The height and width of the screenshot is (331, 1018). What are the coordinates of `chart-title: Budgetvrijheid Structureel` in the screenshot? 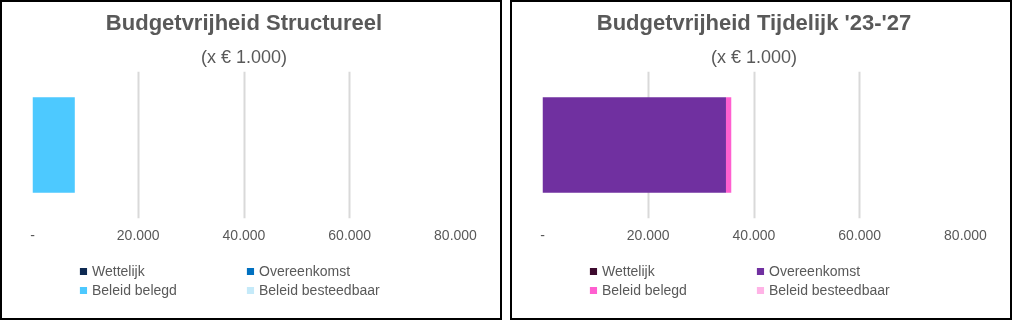 It's located at (244, 22).